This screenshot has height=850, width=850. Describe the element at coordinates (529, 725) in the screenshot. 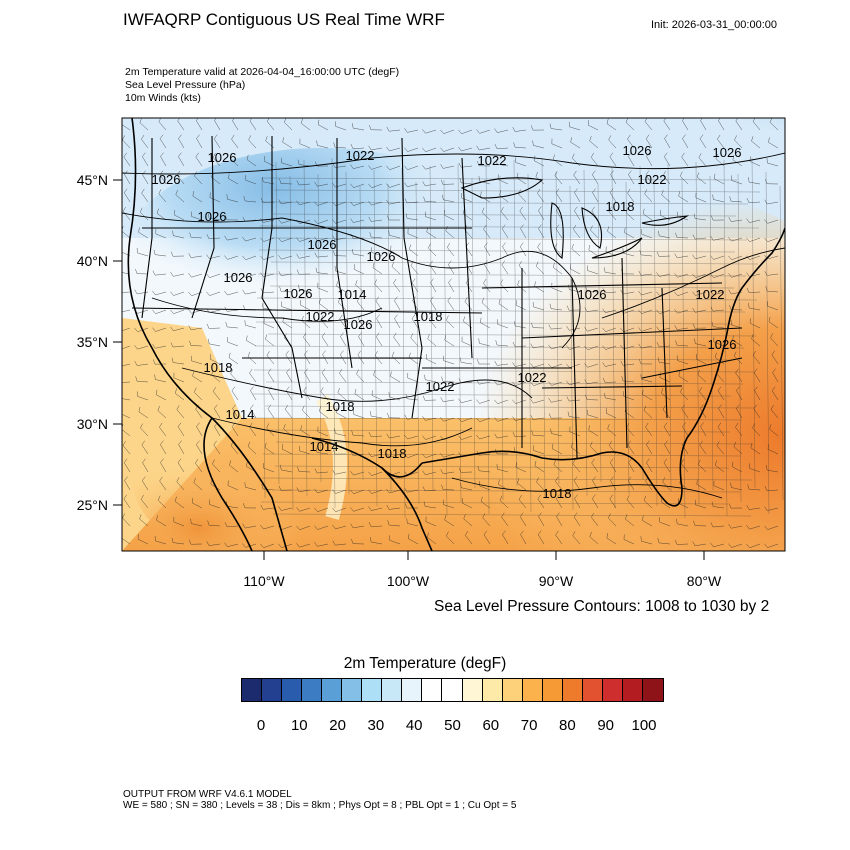

I see `colorbar-tick-label: 70` at that location.